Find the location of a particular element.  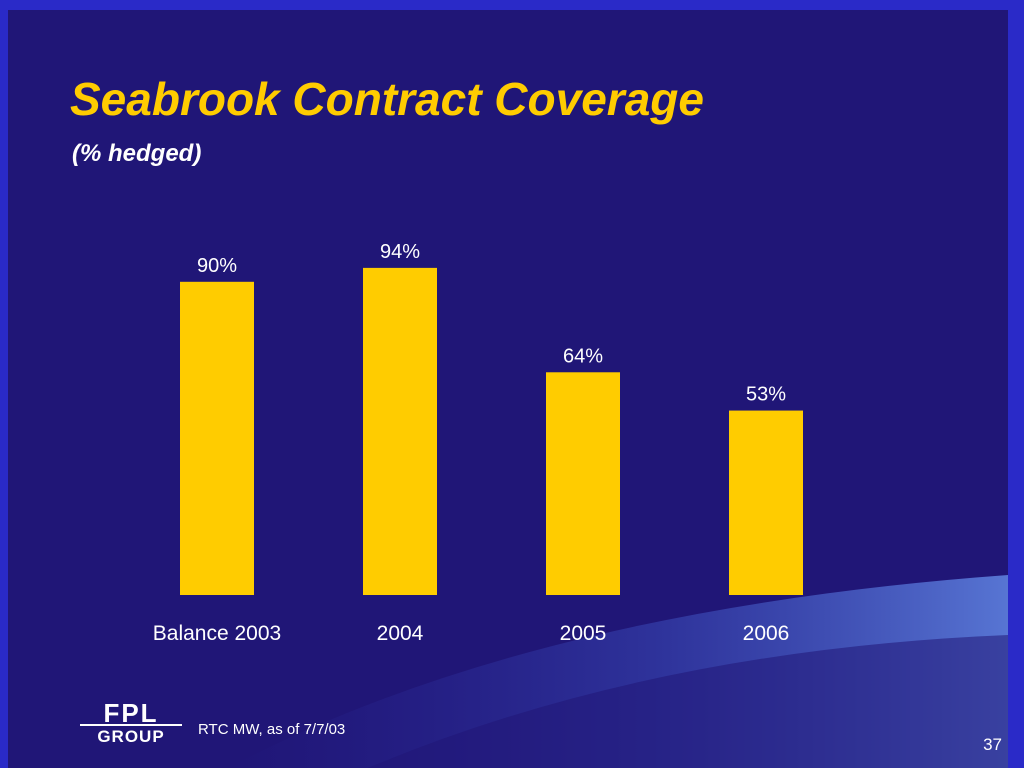

logo-divider is located at coordinates (131, 725).